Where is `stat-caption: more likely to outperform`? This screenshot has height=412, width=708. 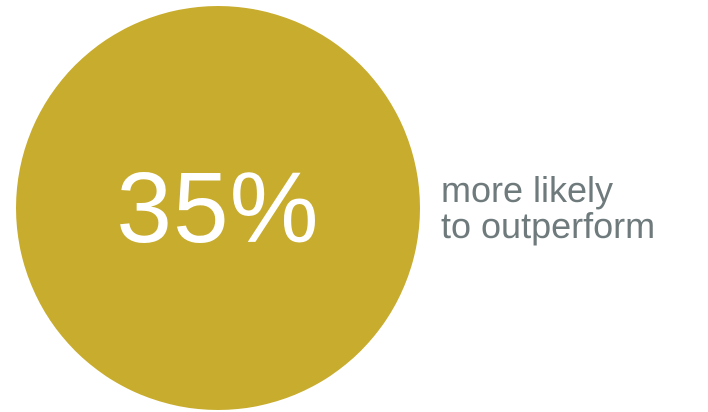
stat-caption: more likely to outperform is located at coordinates (548, 208).